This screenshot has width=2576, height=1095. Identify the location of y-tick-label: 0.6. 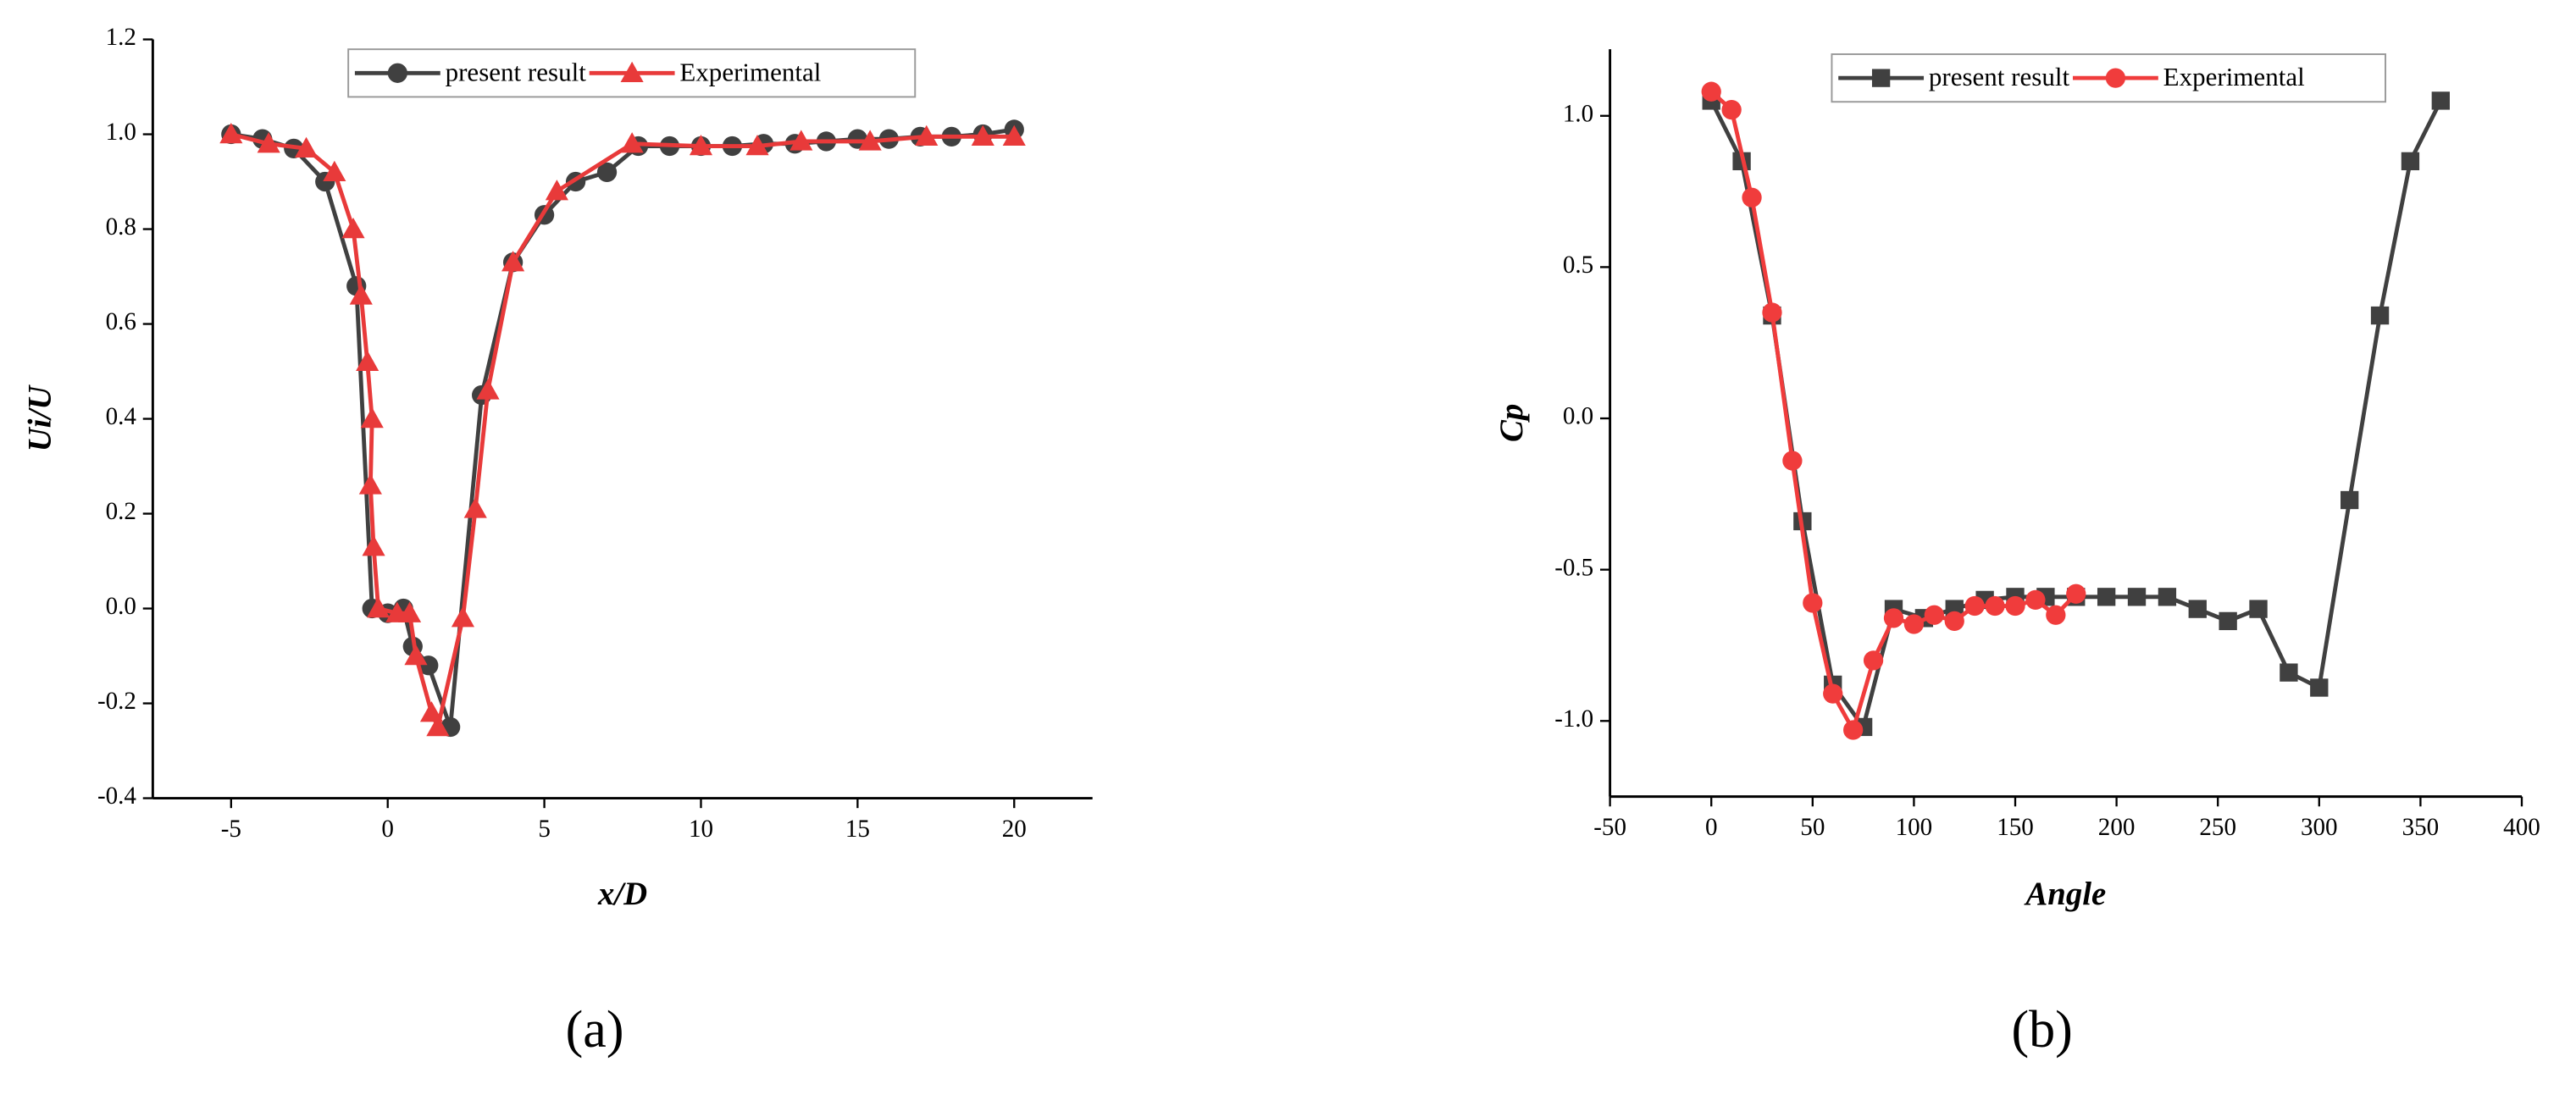
(121, 321).